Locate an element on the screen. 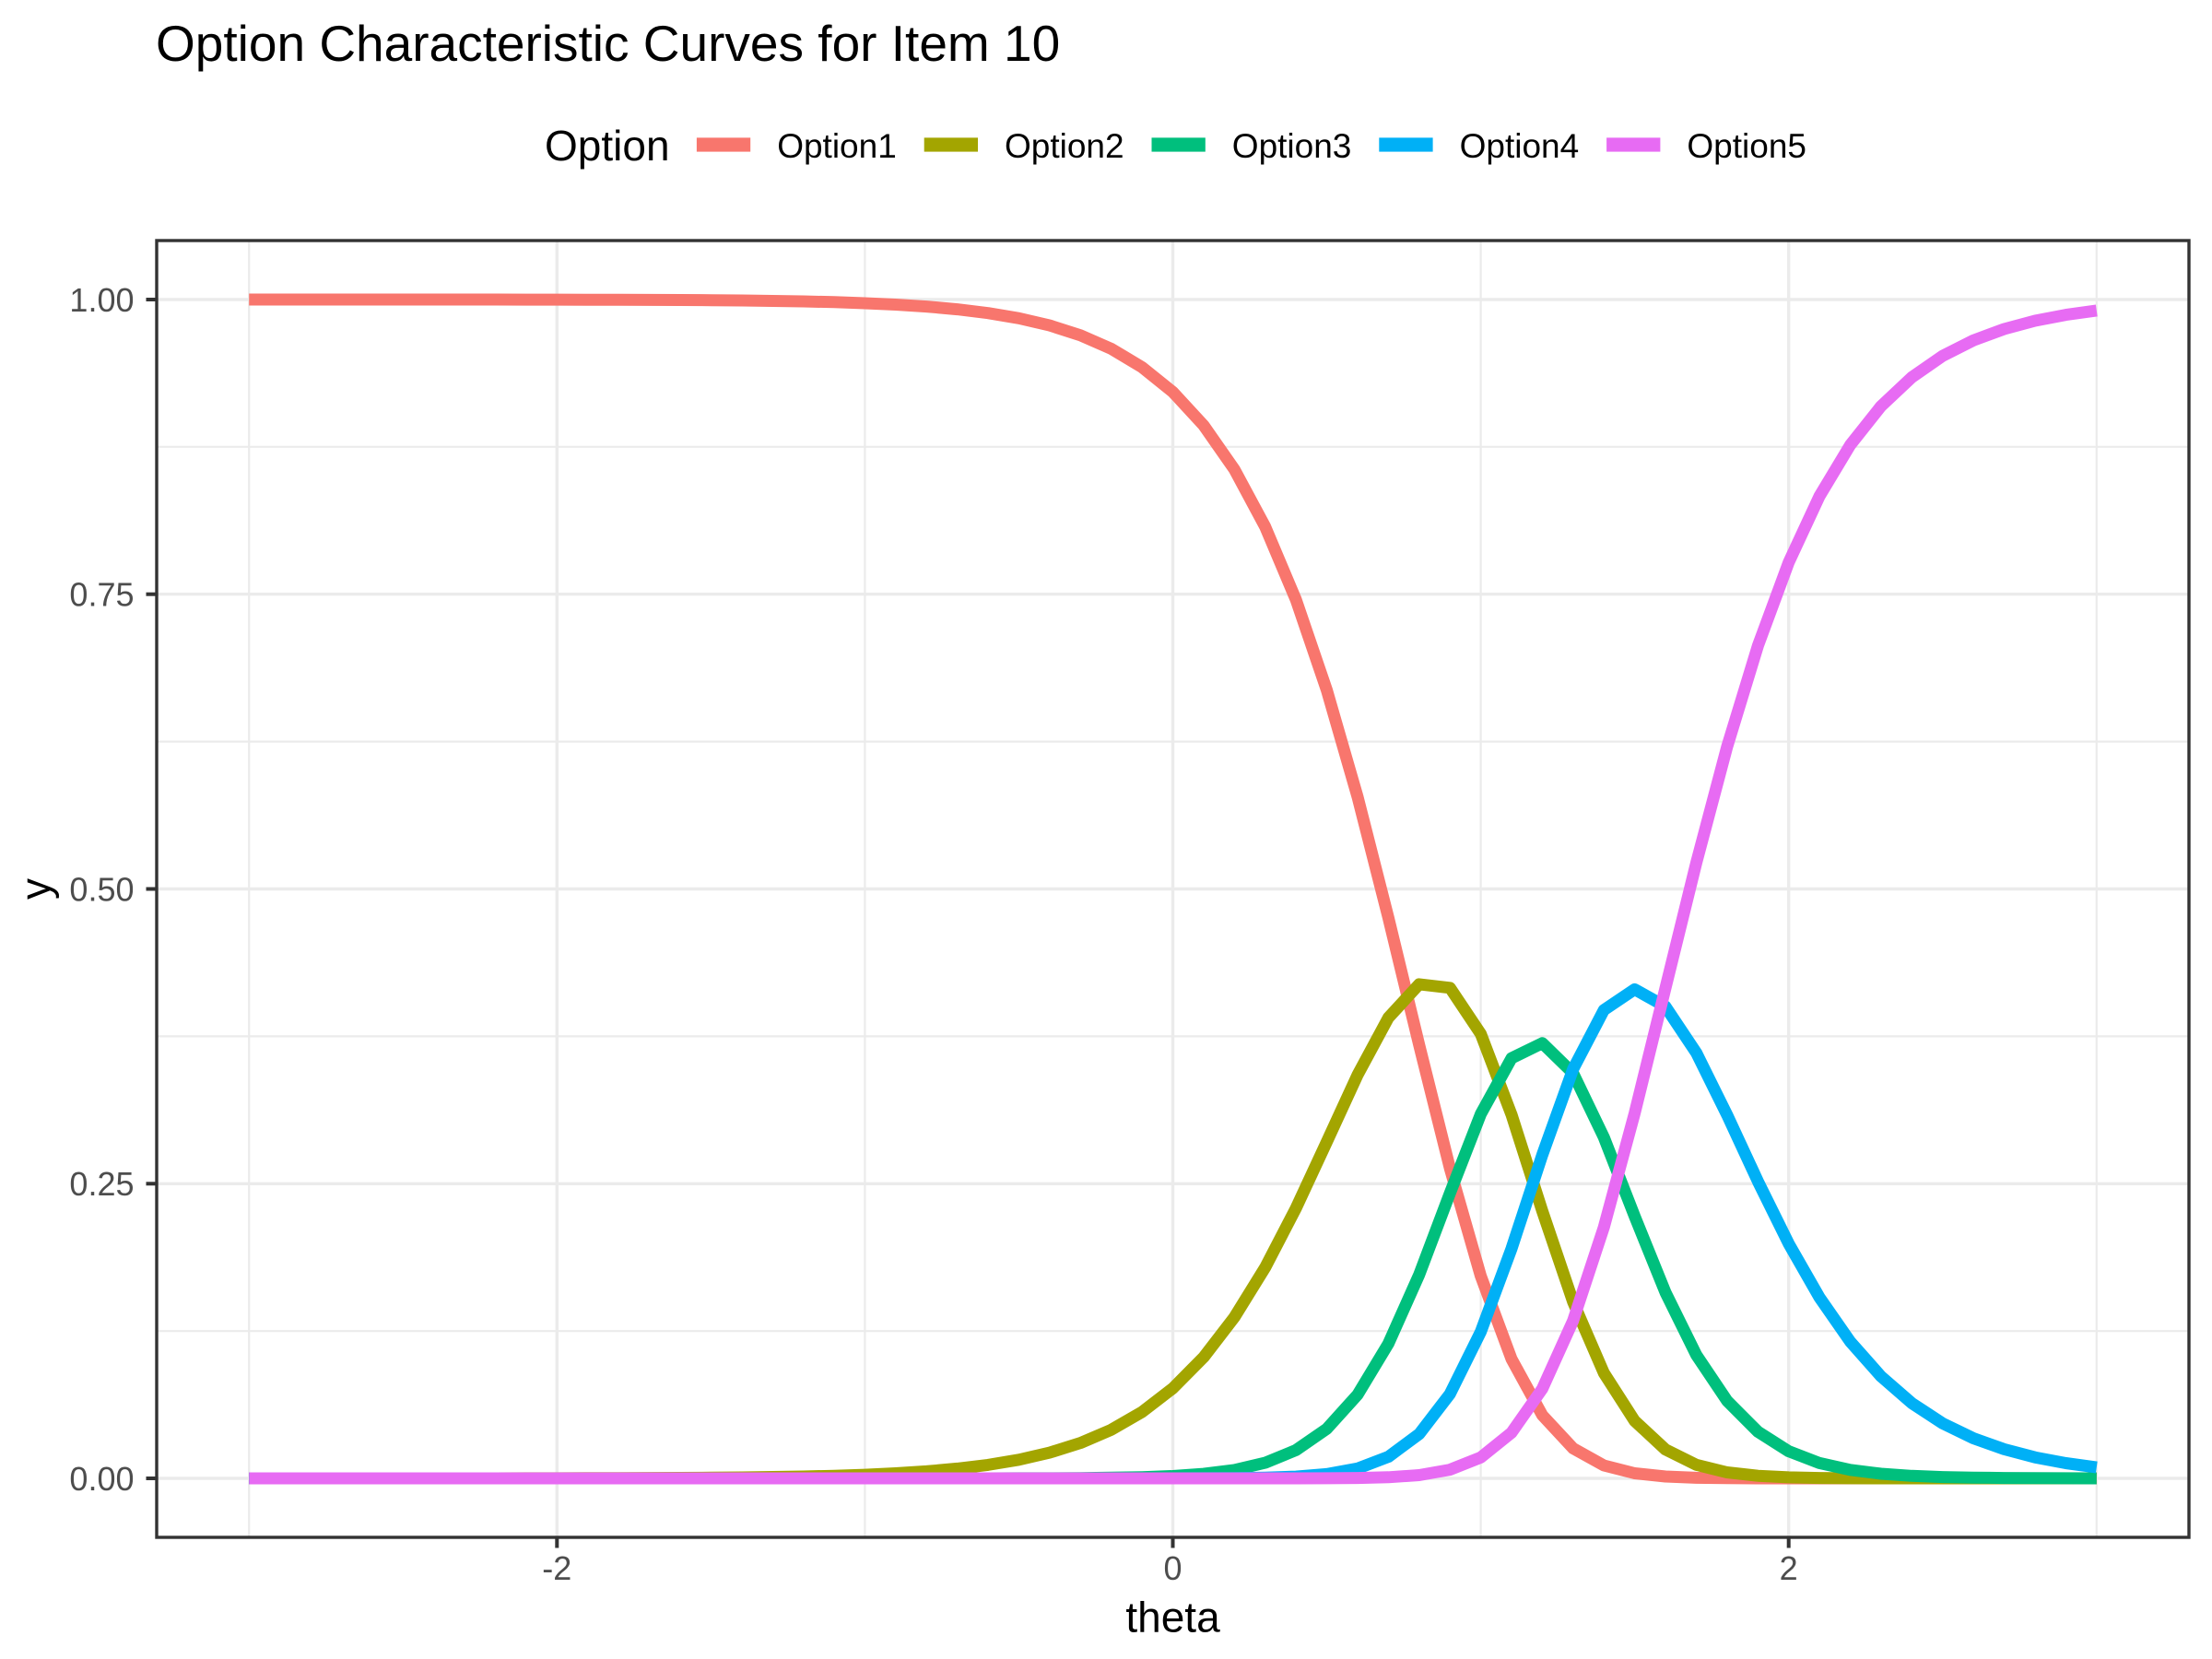 This screenshot has height=1659, width=2212. svg-text: 0.00 is located at coordinates (101, 1479).